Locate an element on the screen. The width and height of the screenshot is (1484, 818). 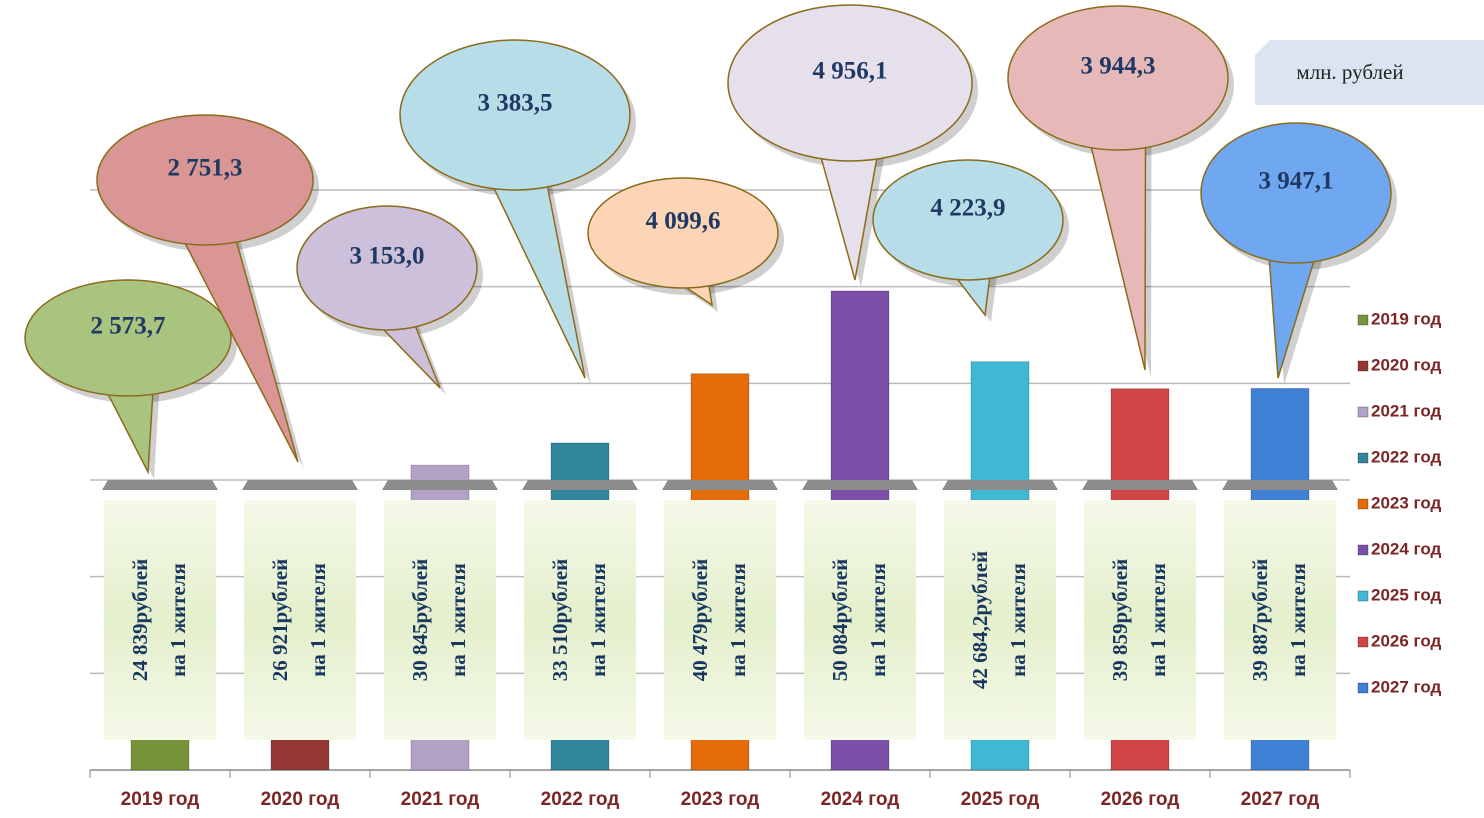
per-capita-label: 50 084рублей is located at coordinates (840, 620).